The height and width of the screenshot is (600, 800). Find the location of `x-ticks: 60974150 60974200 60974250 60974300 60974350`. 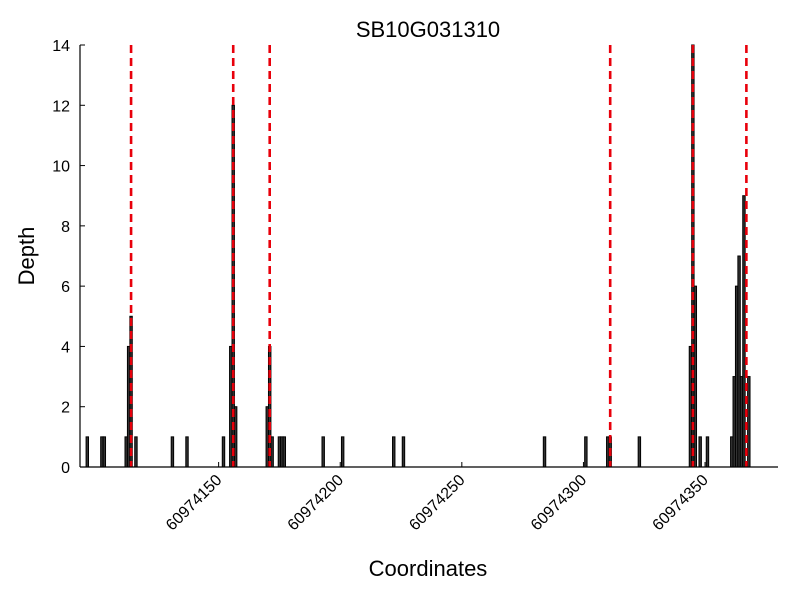

x-ticks: 60974150 60974200 60974250 60974300 60974350 is located at coordinates (437, 498).